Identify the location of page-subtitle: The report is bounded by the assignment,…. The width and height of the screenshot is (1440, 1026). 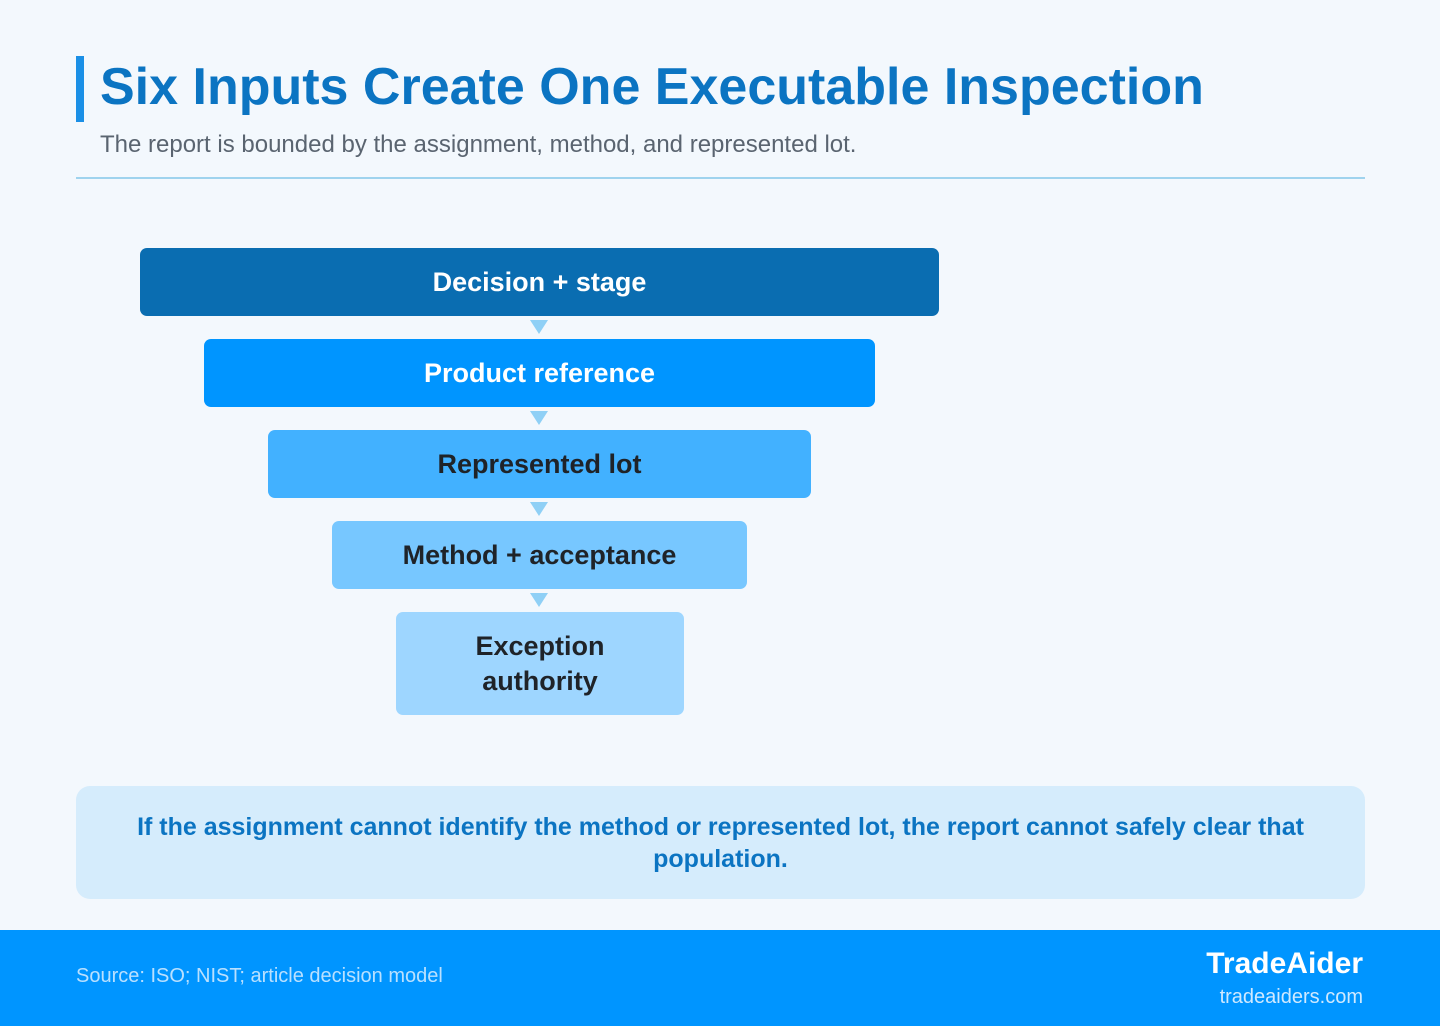
(478, 144).